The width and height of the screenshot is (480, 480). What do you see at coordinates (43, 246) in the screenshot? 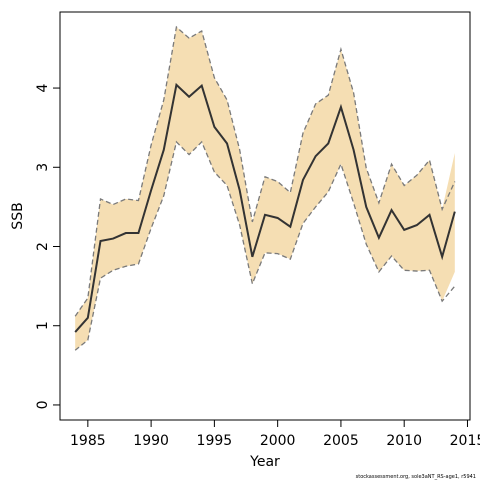
I see `y-tick-label: 2` at bounding box center [43, 246].